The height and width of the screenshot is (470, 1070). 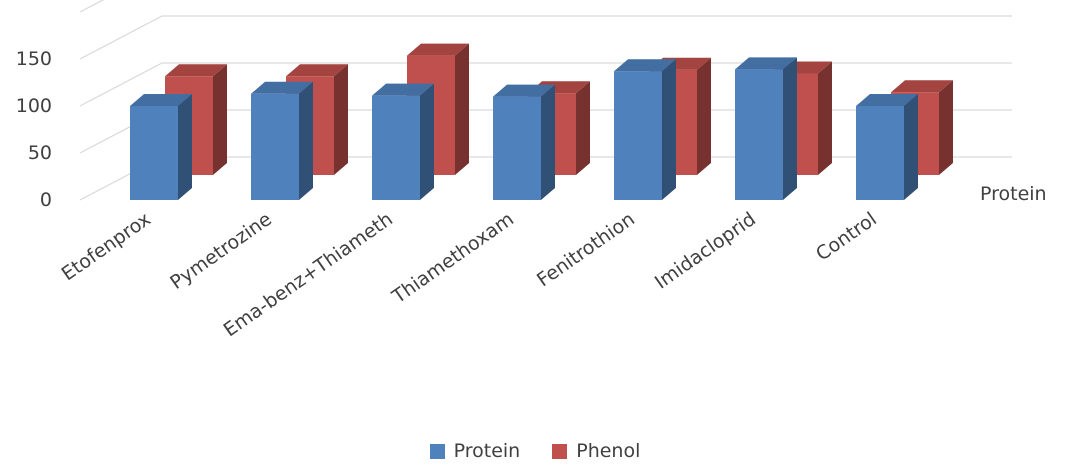 I want to click on legend-swatch-phenol, so click(x=560, y=451).